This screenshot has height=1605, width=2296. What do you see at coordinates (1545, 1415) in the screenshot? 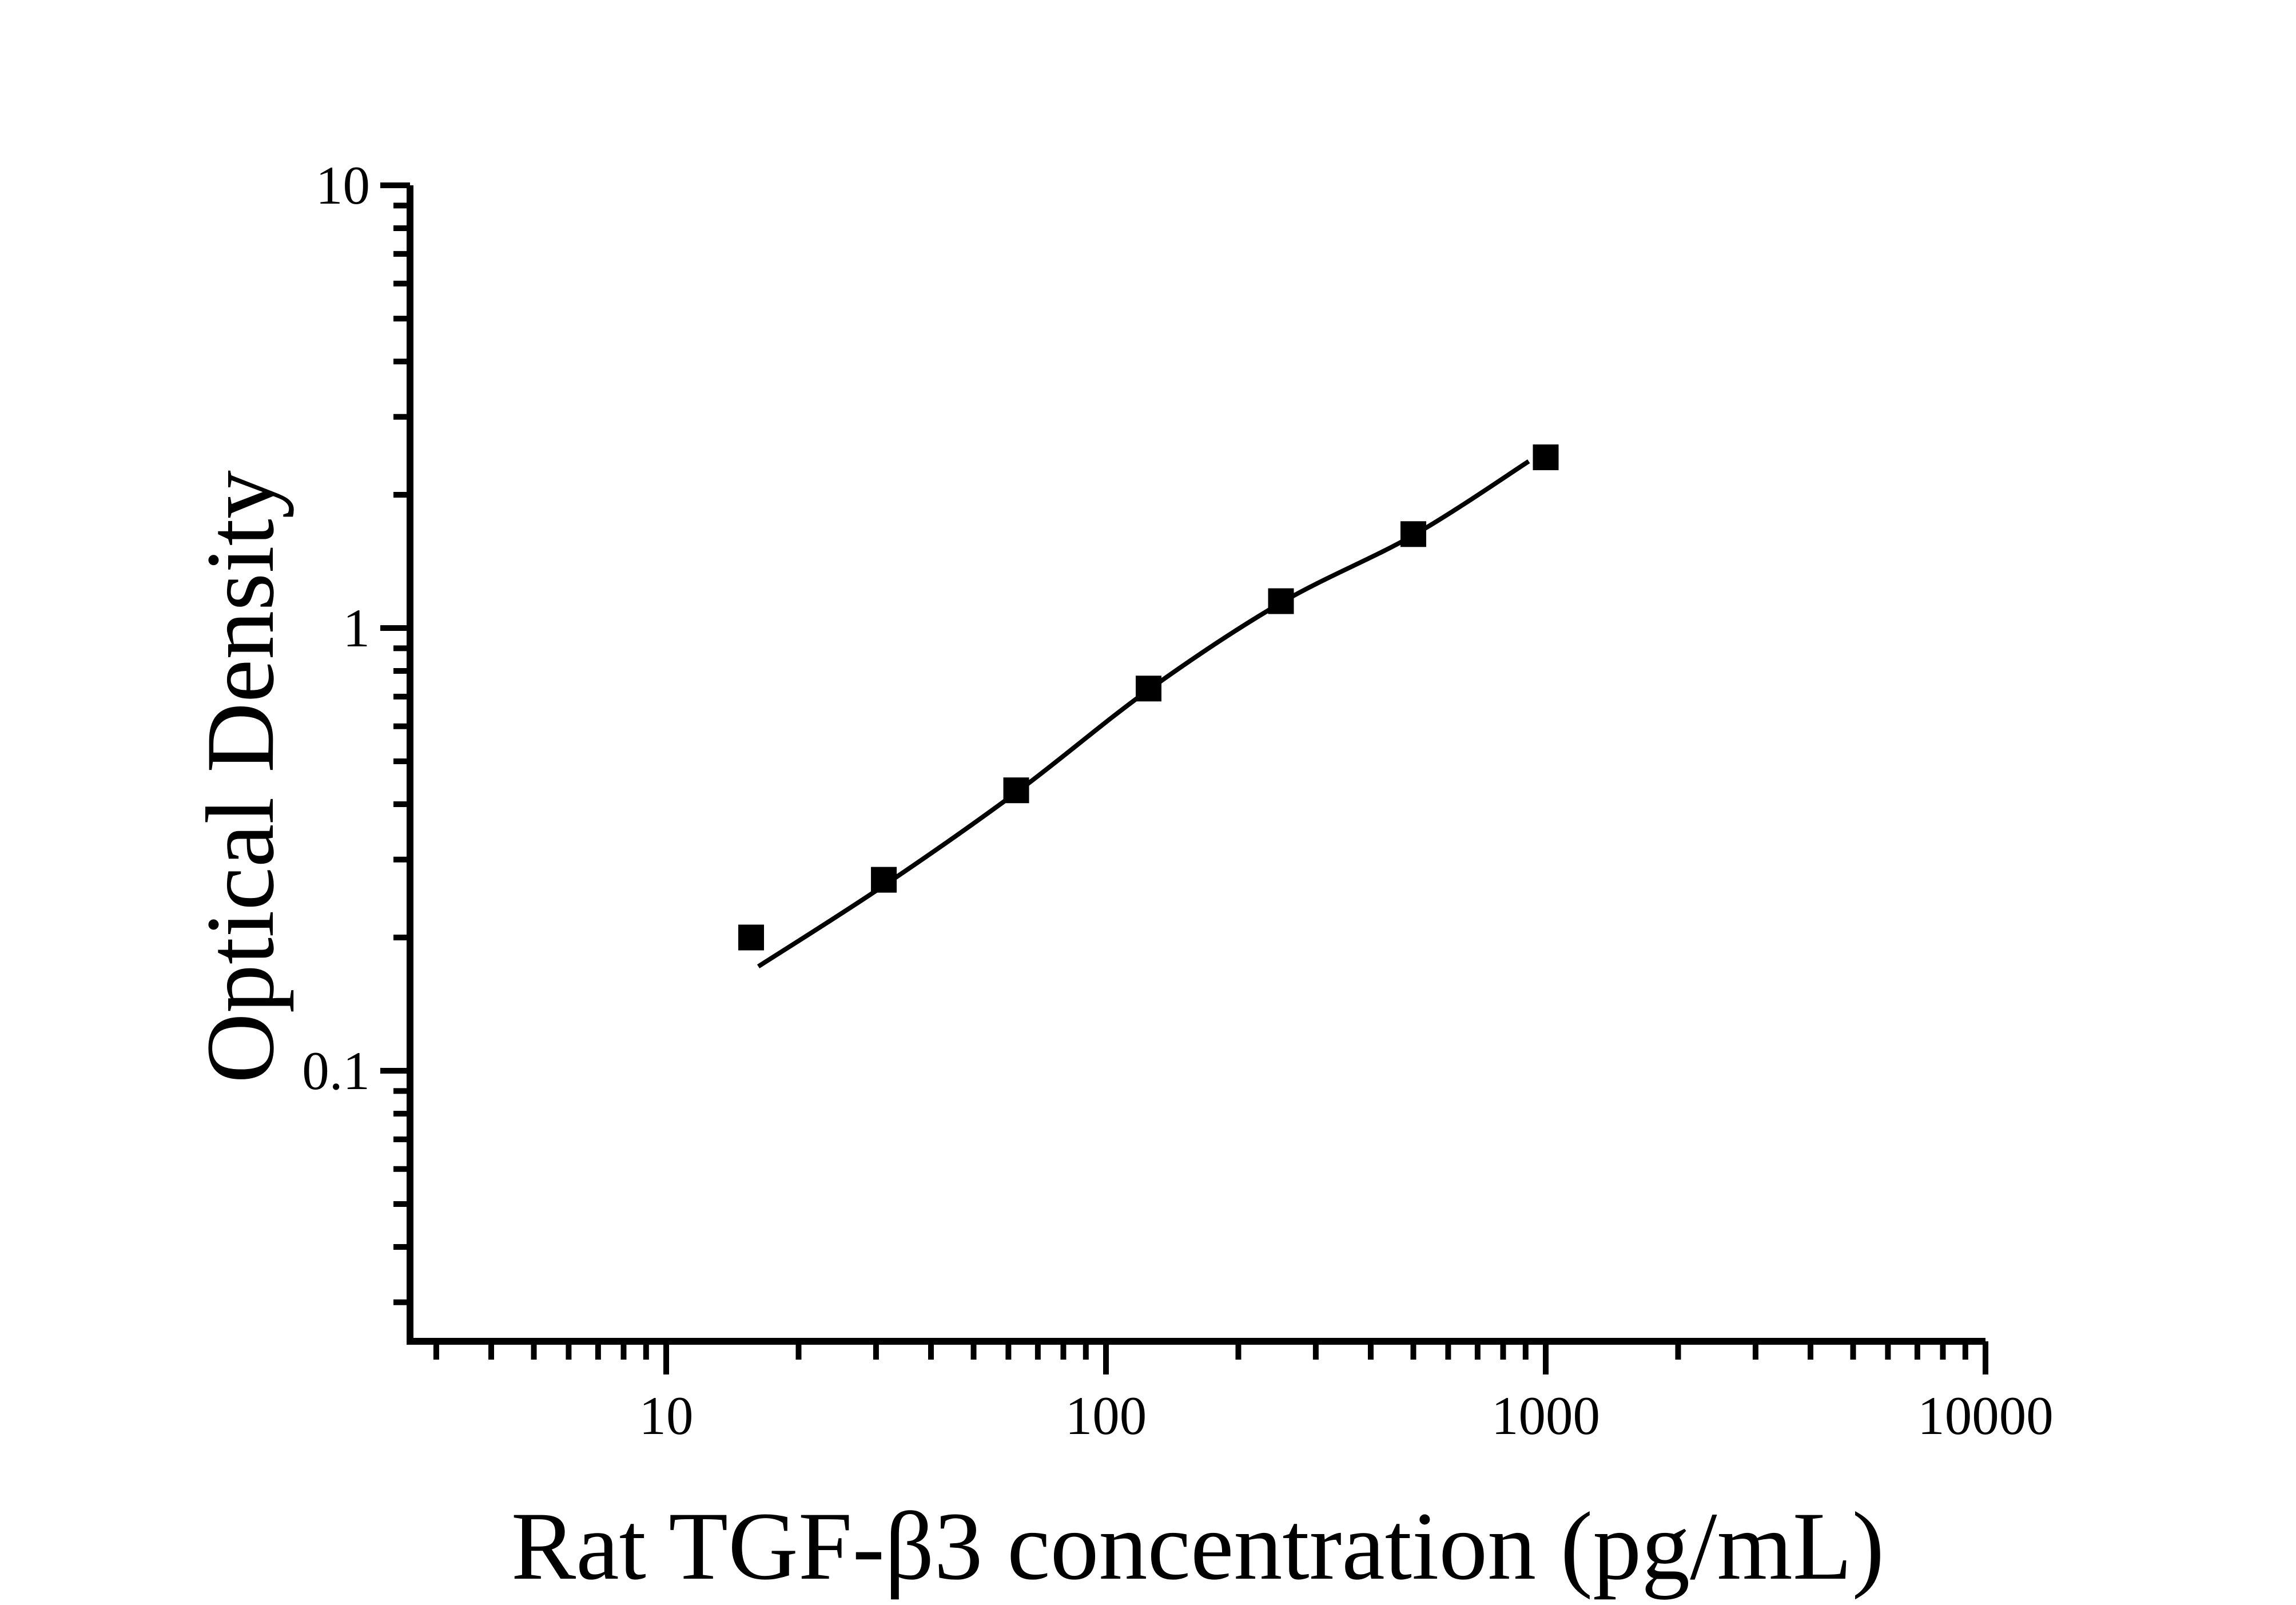
I see `x-tick-label: 1000` at bounding box center [1545, 1415].